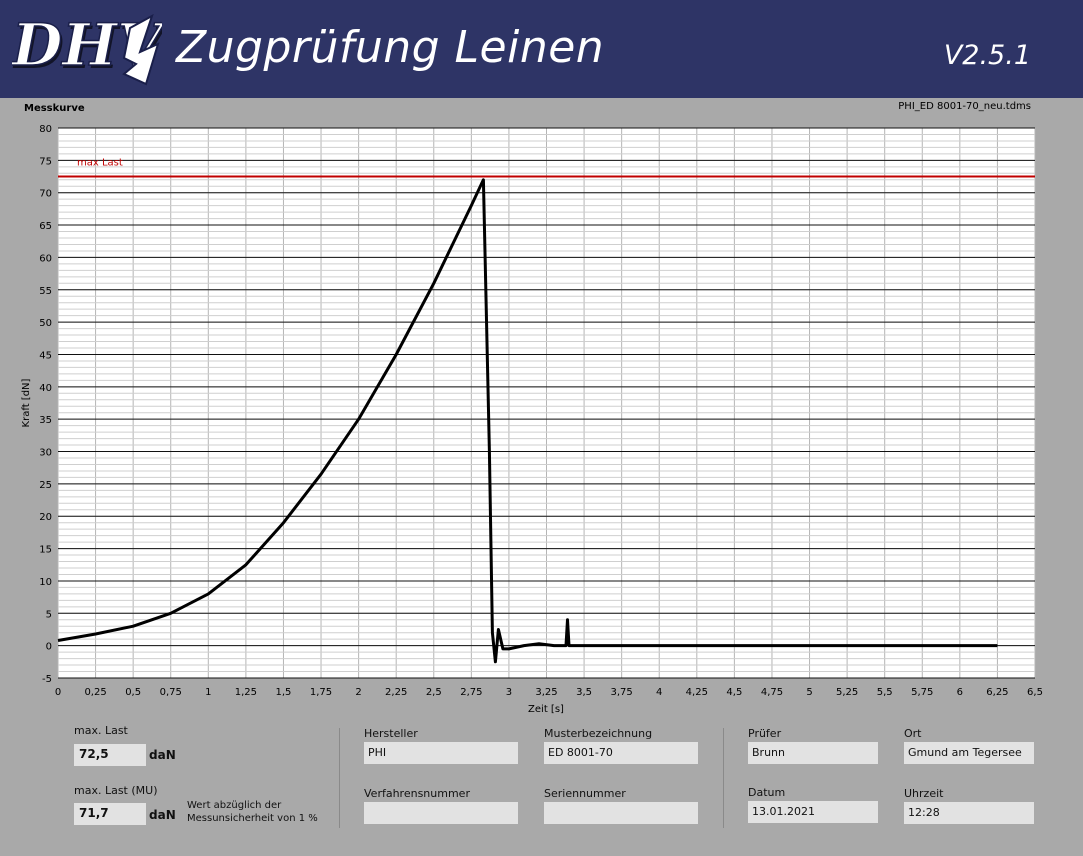 The image size is (1083, 856). I want to click on max-last-value: 72,5, so click(110, 755).